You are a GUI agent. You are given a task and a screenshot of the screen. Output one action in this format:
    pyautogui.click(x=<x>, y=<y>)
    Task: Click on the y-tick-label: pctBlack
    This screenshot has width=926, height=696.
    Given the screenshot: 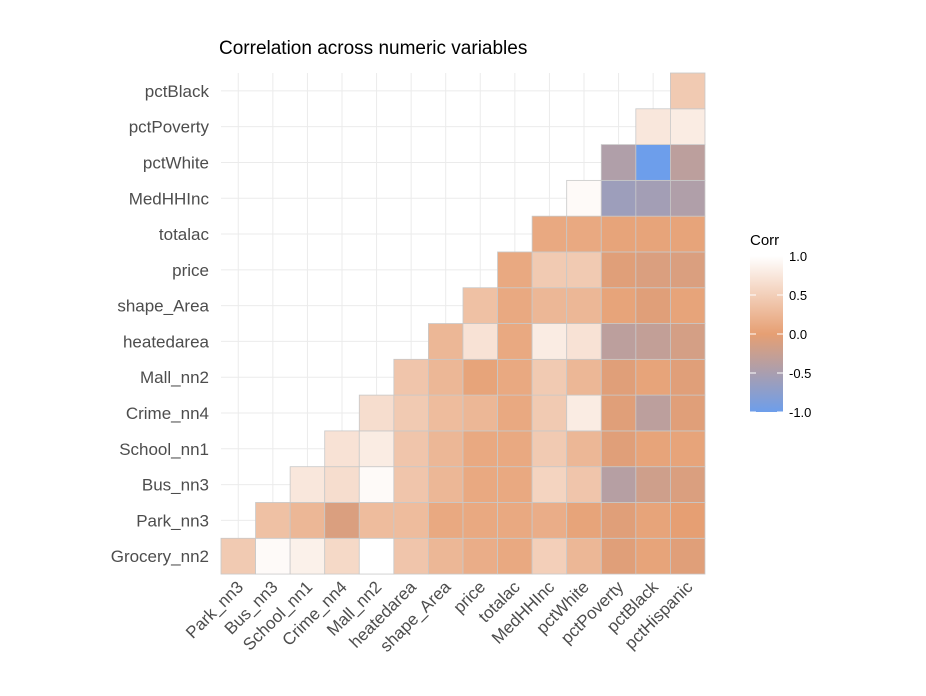 What is the action you would take?
    pyautogui.click(x=177, y=91)
    